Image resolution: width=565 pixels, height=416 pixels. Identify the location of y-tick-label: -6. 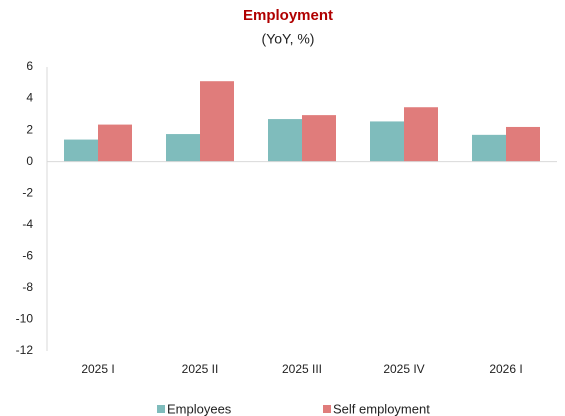
(27, 256).